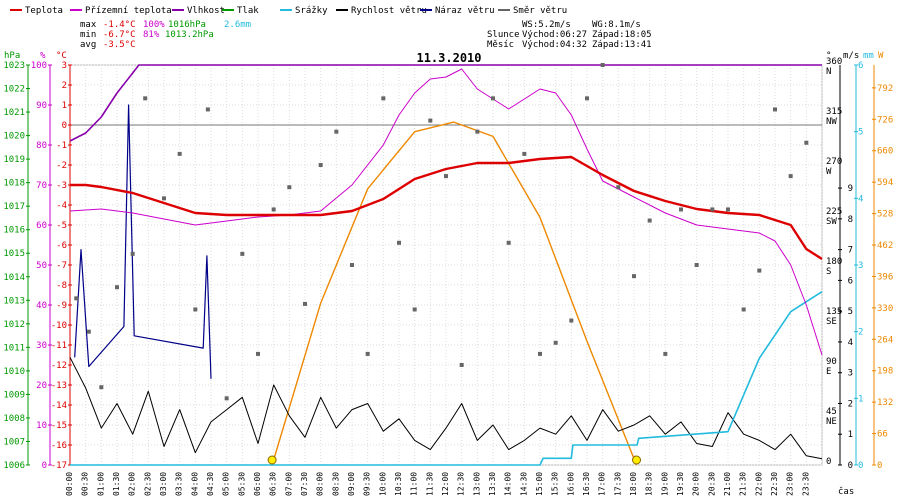  I want to click on axis-unit-temperature: °C, so click(61, 56).